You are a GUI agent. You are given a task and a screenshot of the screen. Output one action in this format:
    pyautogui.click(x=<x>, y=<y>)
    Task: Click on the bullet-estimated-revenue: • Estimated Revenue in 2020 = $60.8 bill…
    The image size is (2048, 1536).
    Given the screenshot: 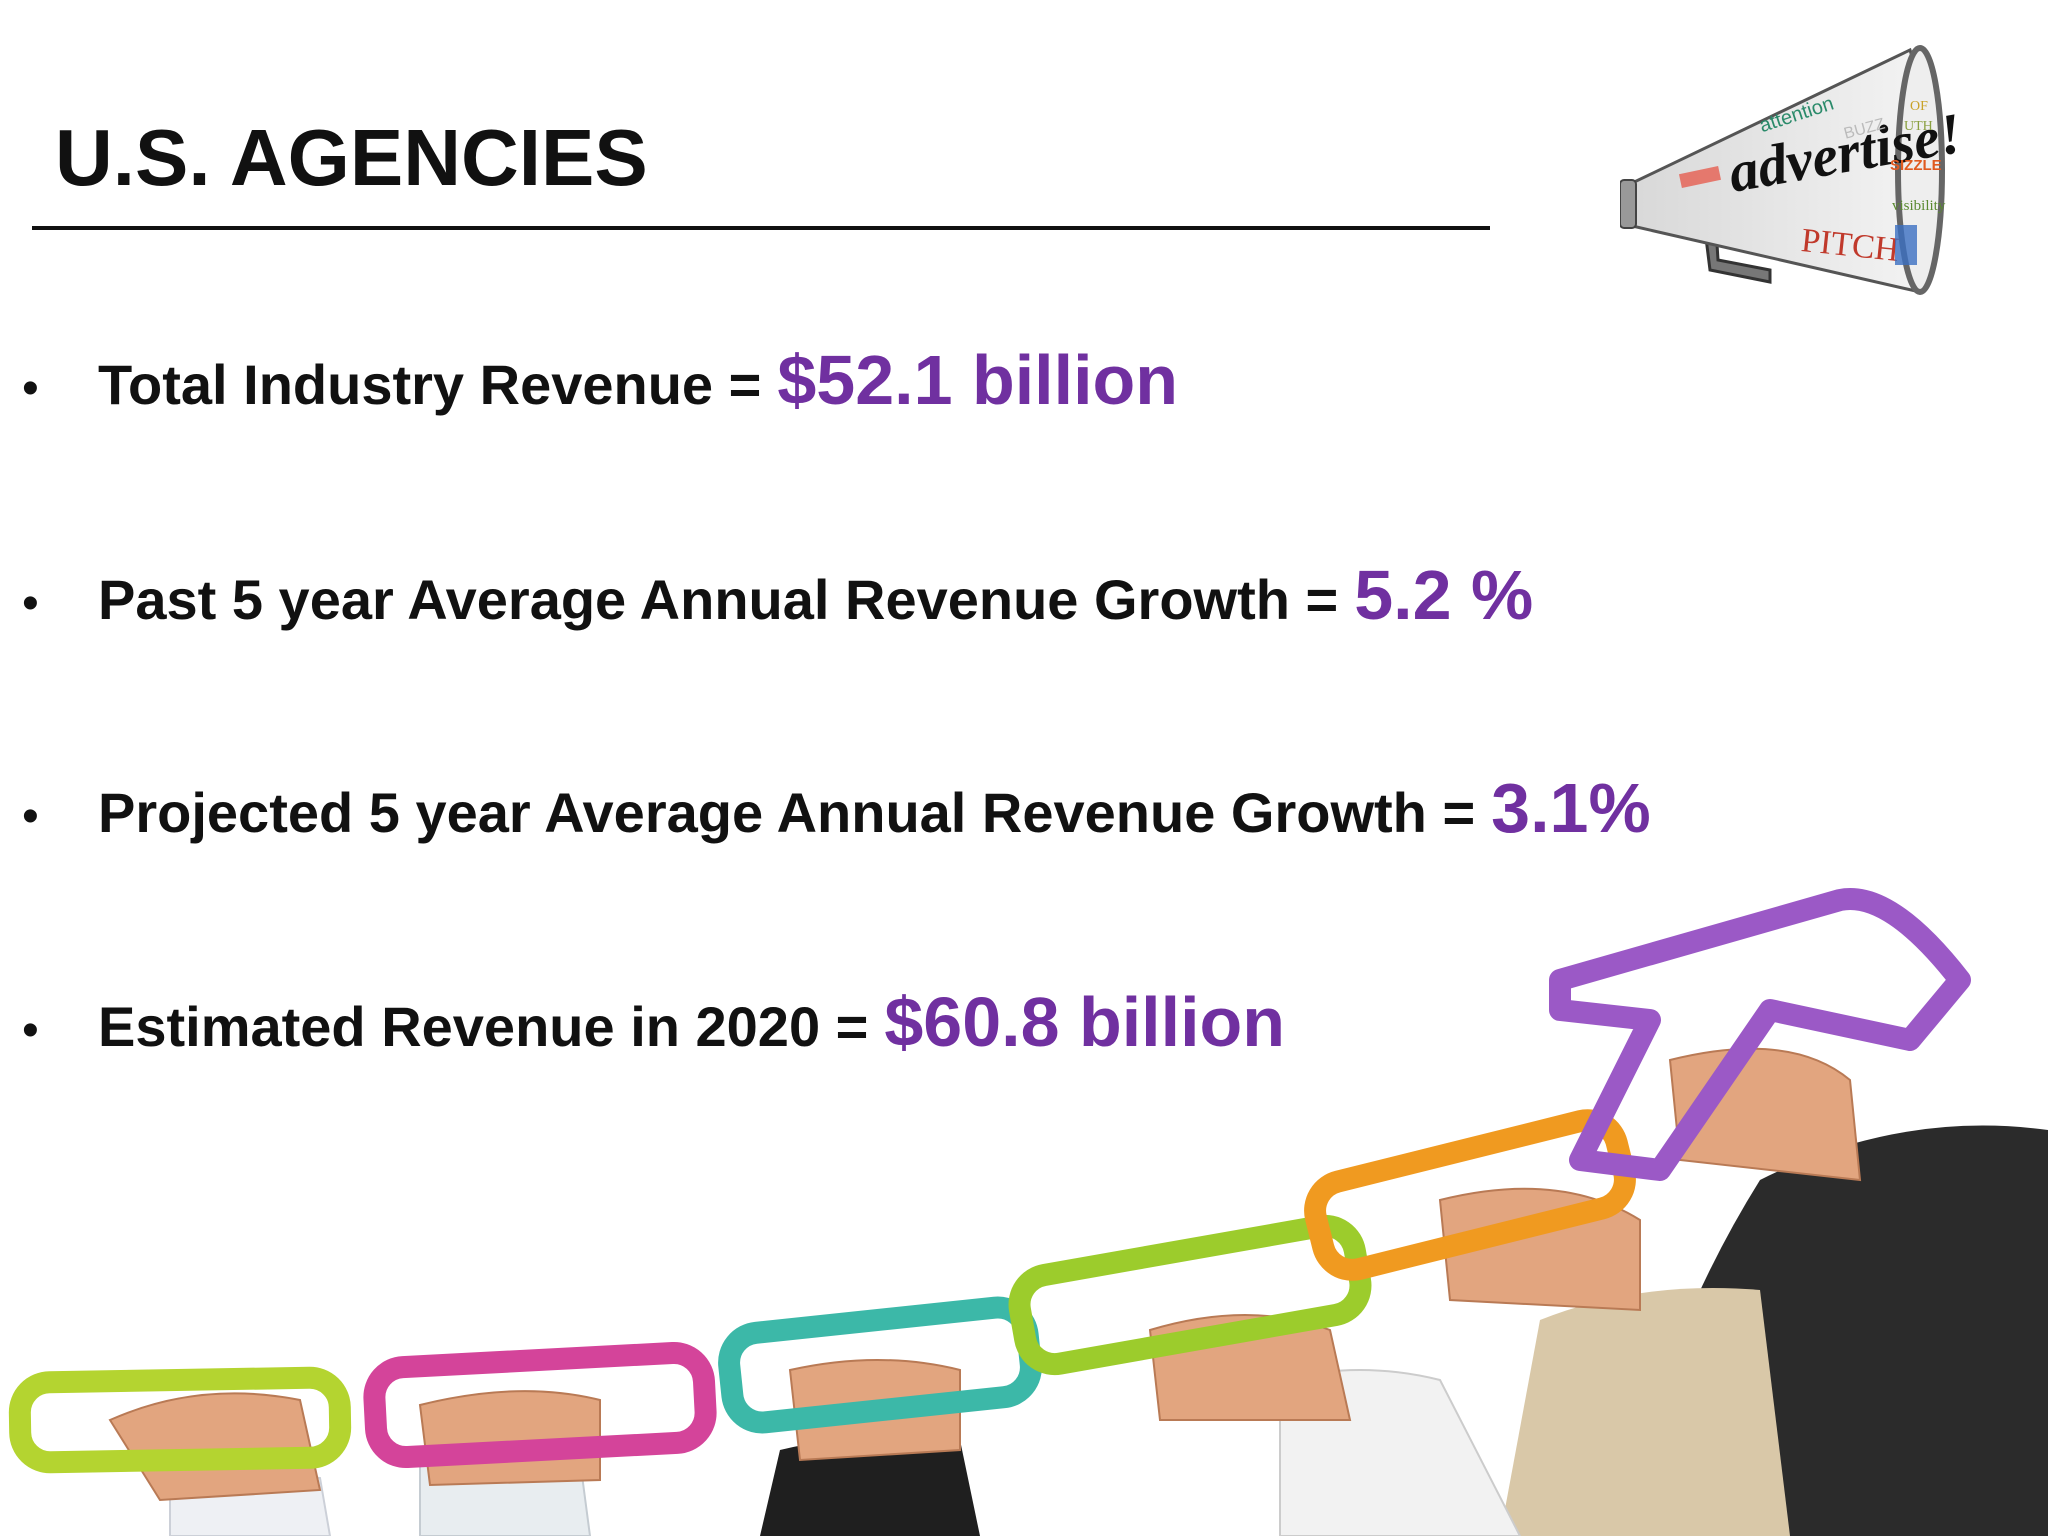 What is the action you would take?
    pyautogui.click(x=653, y=1027)
    